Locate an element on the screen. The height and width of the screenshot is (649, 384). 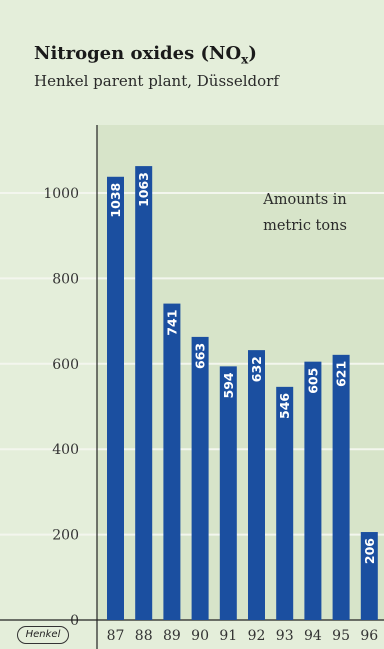
bar-value-label: 663 is located at coordinates (200, 356).